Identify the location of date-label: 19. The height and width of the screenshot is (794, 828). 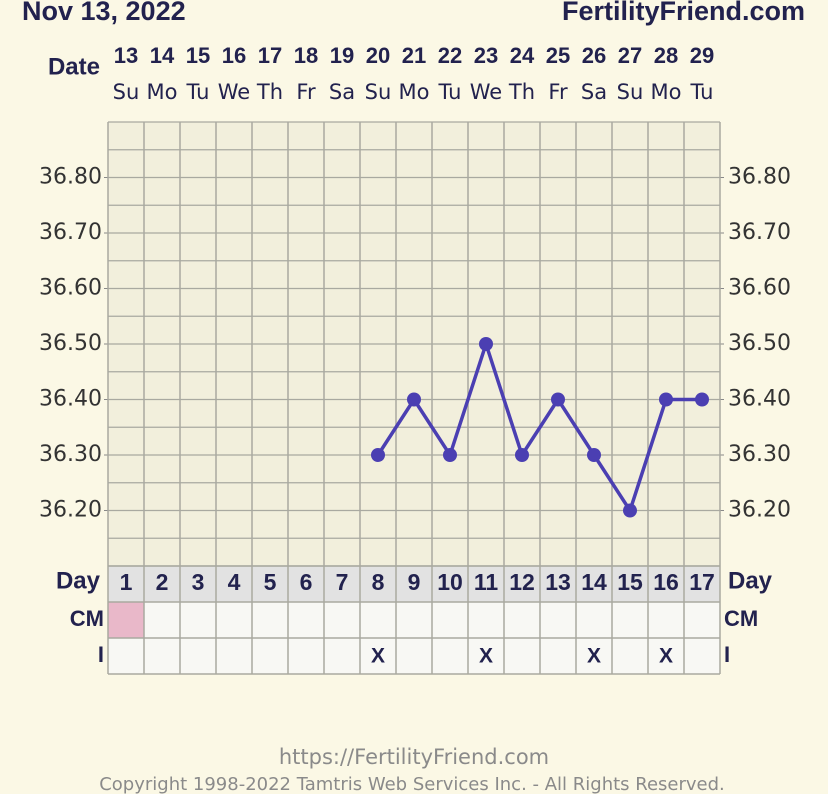
(342, 55).